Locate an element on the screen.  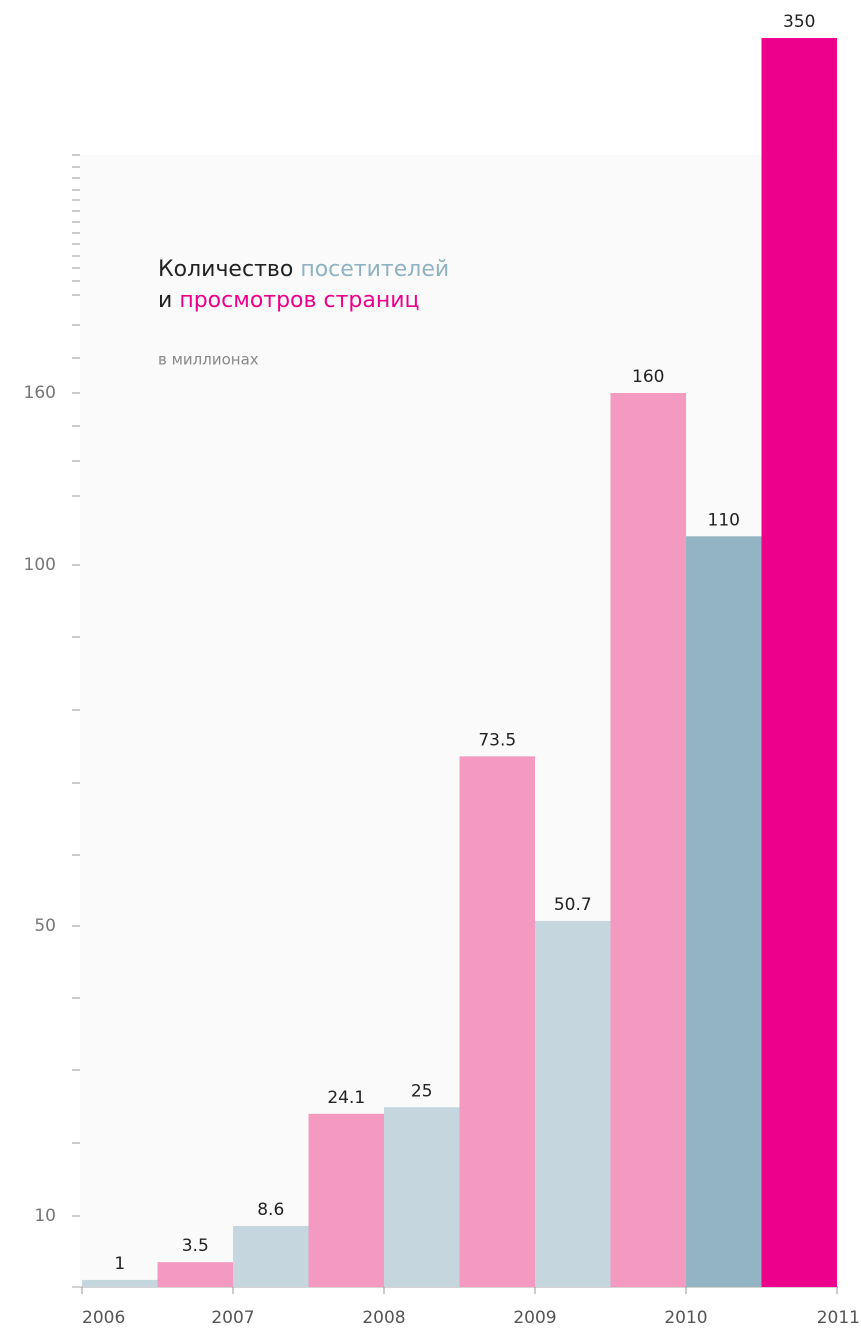
x-tick-label: 2007 is located at coordinates (232, 1318).